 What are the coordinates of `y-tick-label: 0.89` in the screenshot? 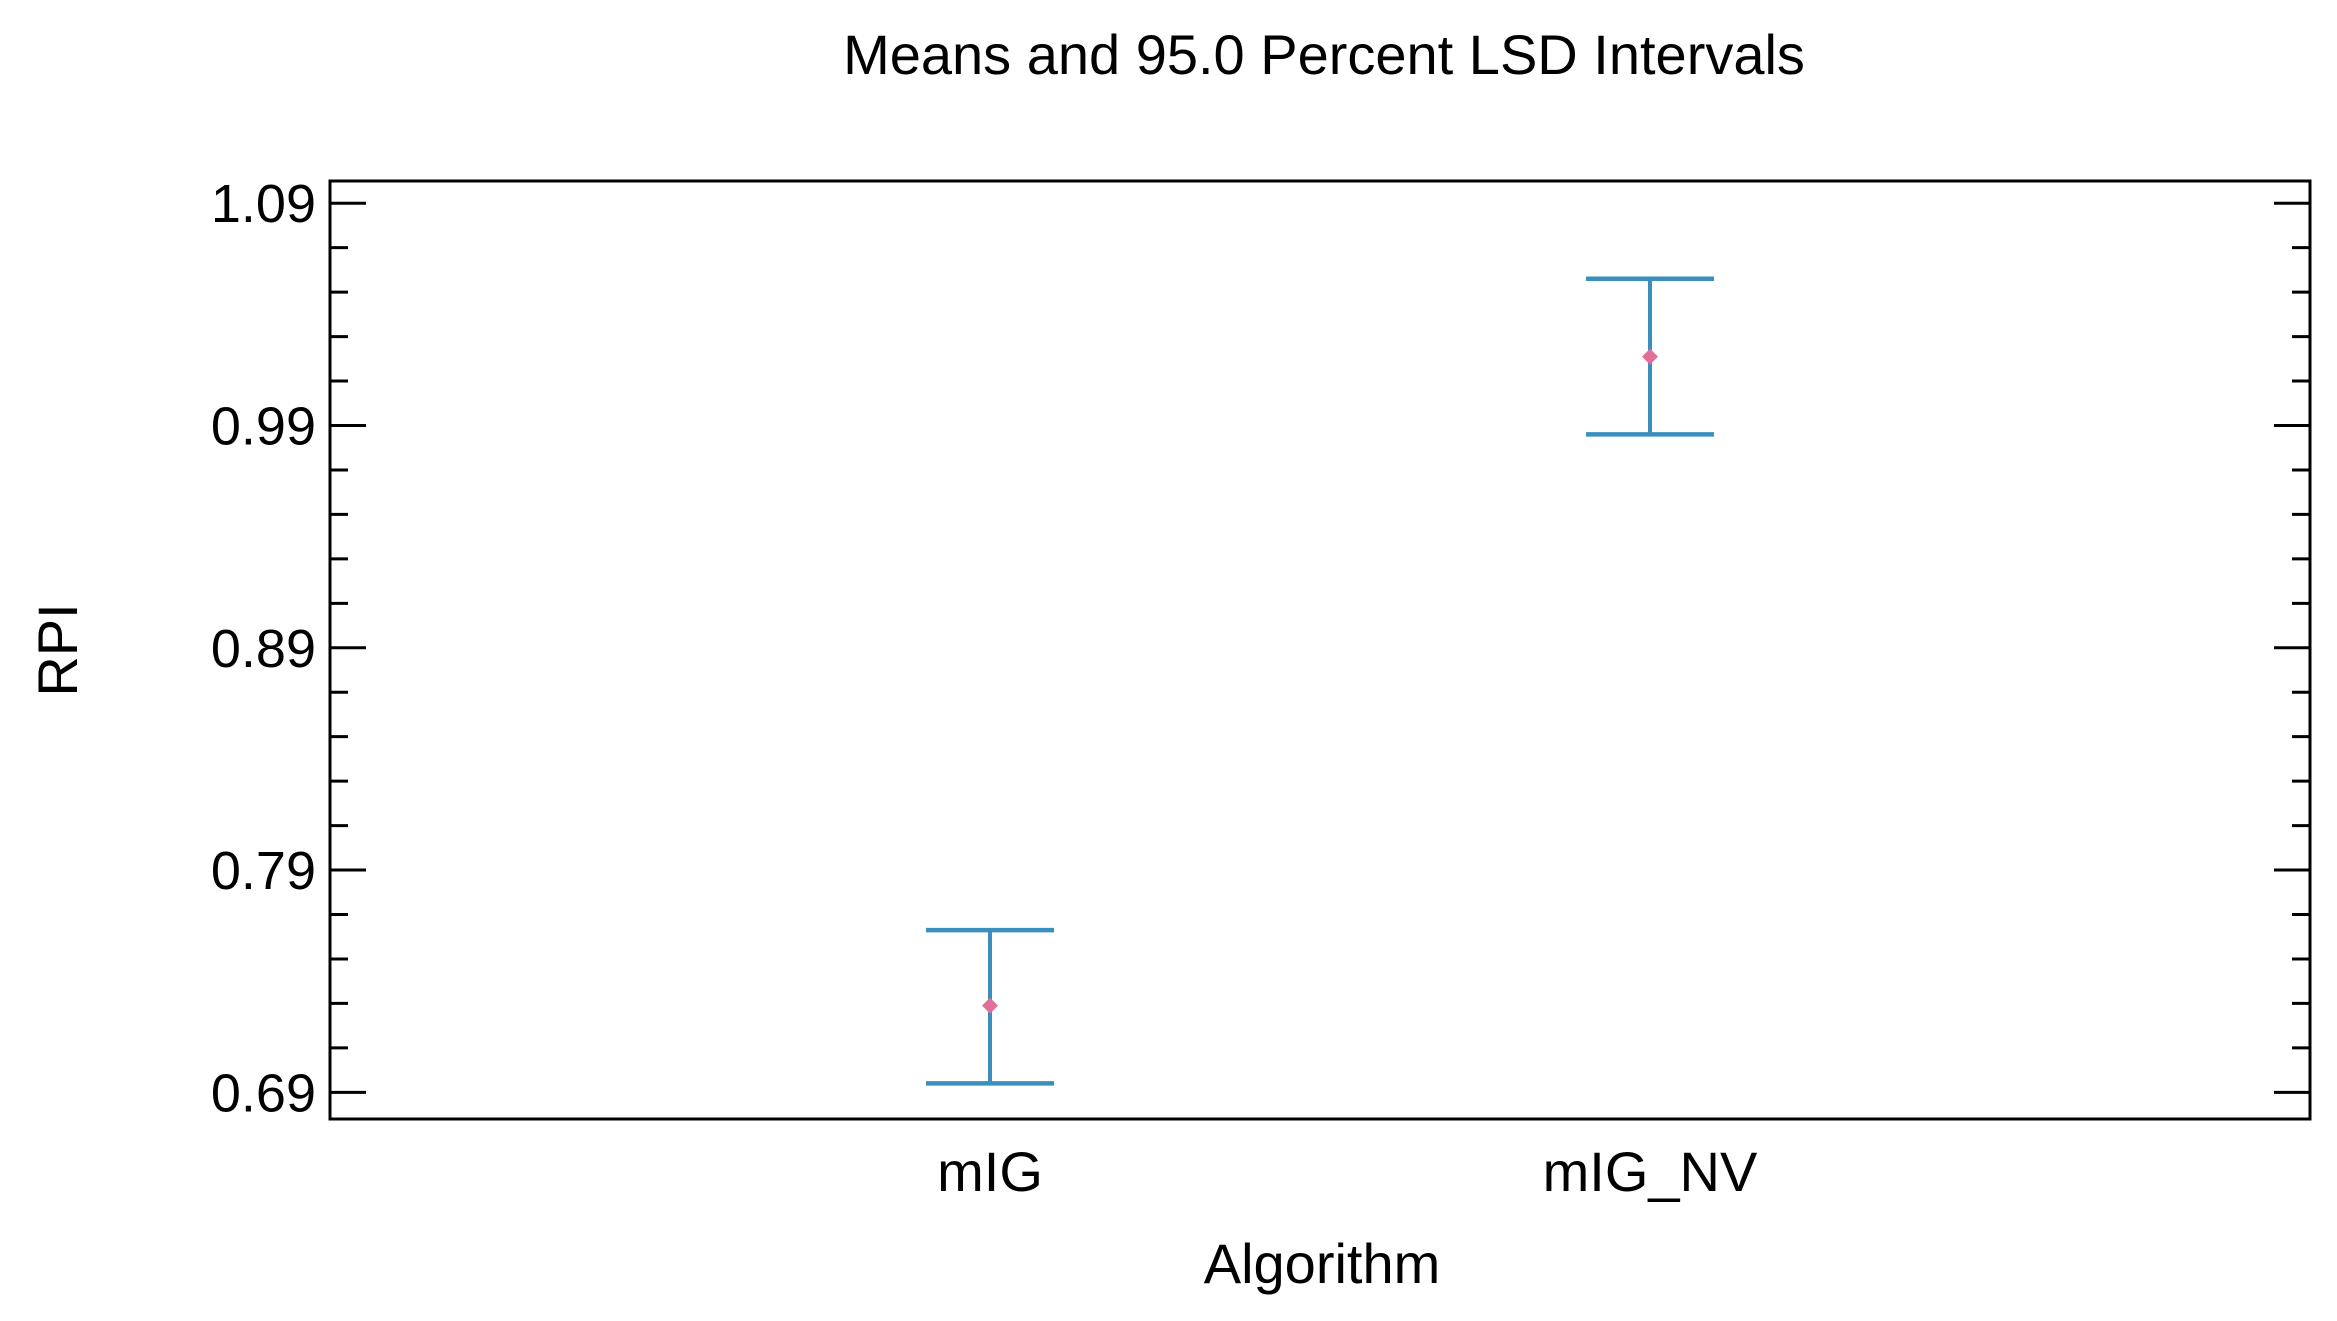 It's located at (263, 649).